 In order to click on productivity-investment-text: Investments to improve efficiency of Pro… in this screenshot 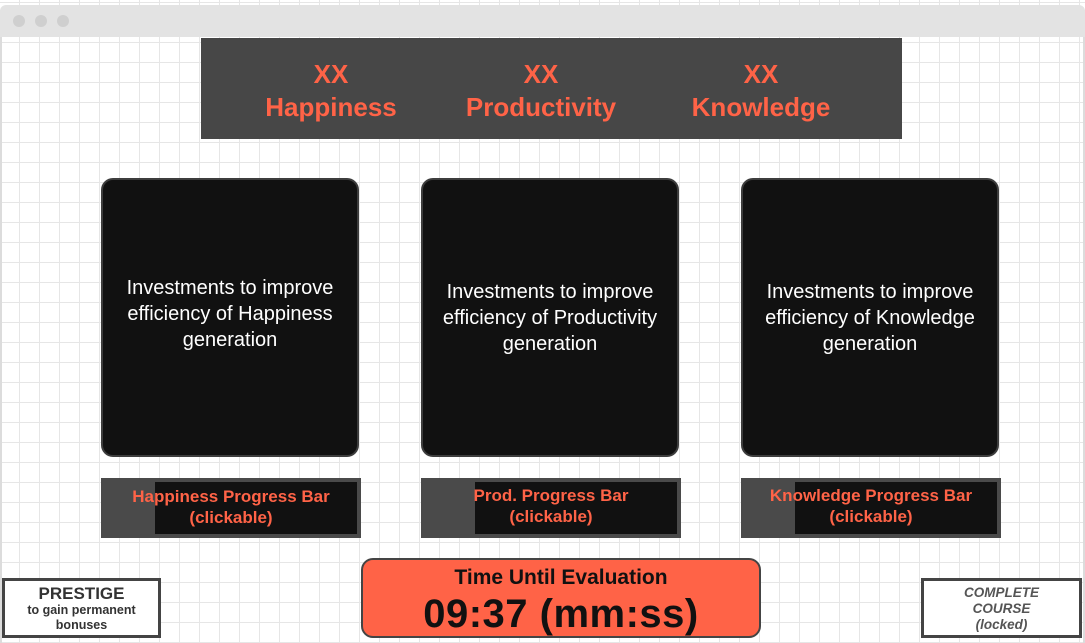, I will do `click(550, 317)`.